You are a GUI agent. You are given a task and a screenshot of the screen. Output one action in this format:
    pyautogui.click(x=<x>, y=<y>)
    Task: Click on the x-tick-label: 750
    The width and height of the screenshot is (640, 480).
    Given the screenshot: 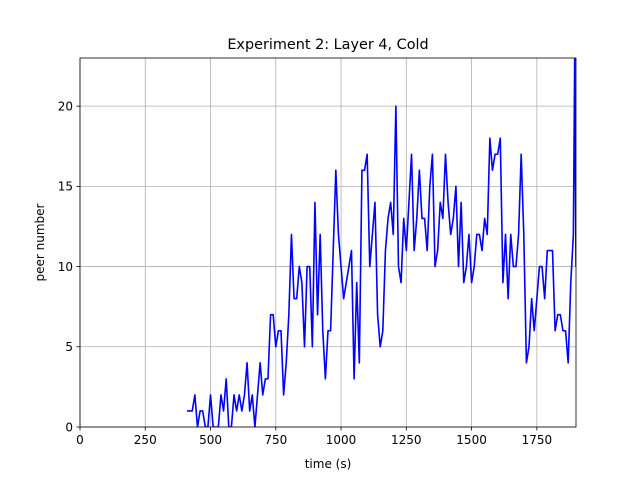 What is the action you would take?
    pyautogui.click(x=275, y=440)
    